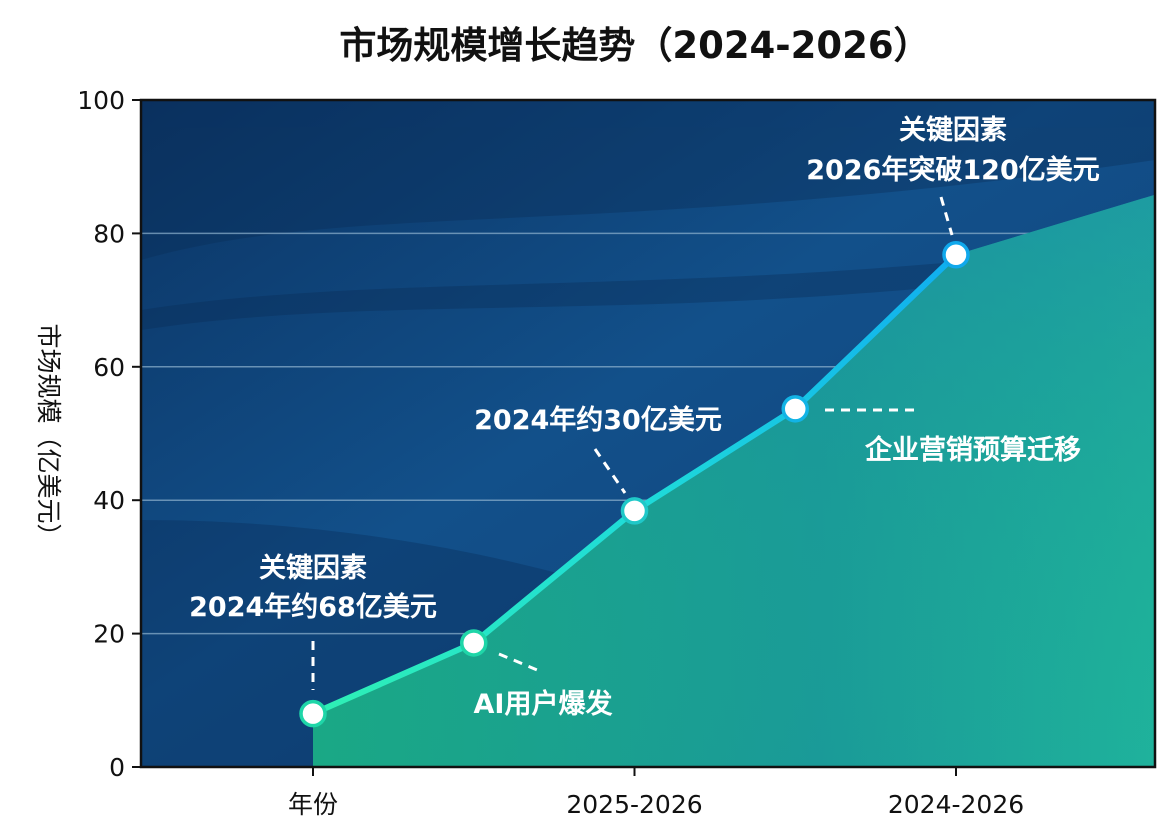 The height and width of the screenshot is (828, 1170). I want to click on x-axis: 年份 2025-2026 2024-2026, so click(656, 793).